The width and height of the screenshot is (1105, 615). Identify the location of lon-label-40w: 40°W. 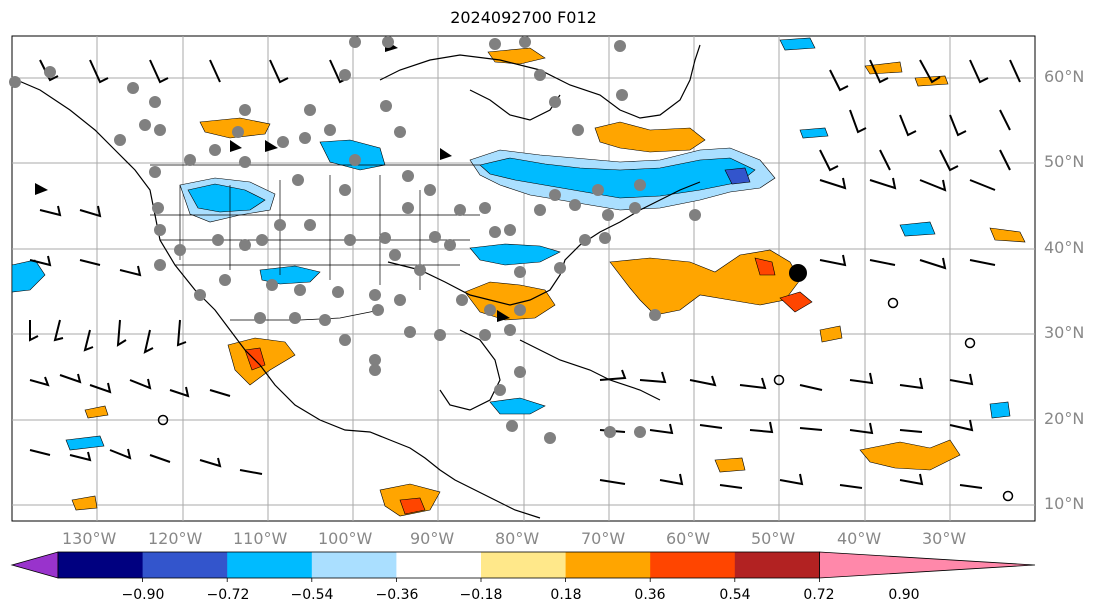
(859, 538).